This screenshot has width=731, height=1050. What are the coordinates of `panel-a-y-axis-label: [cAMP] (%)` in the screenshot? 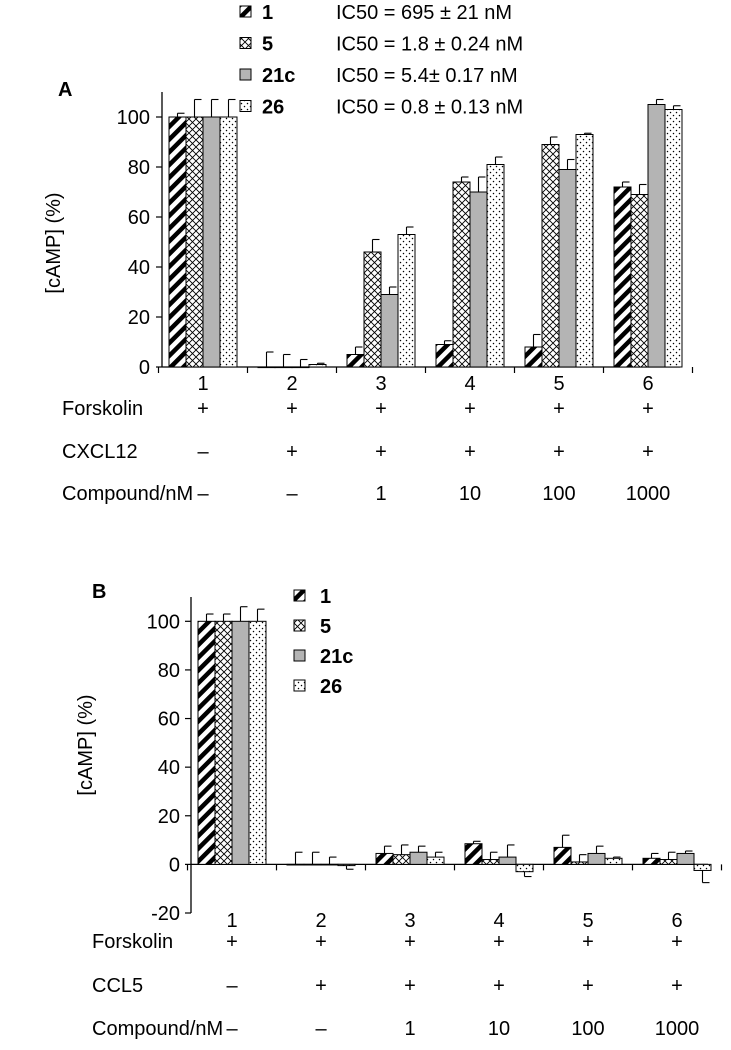 It's located at (54, 242).